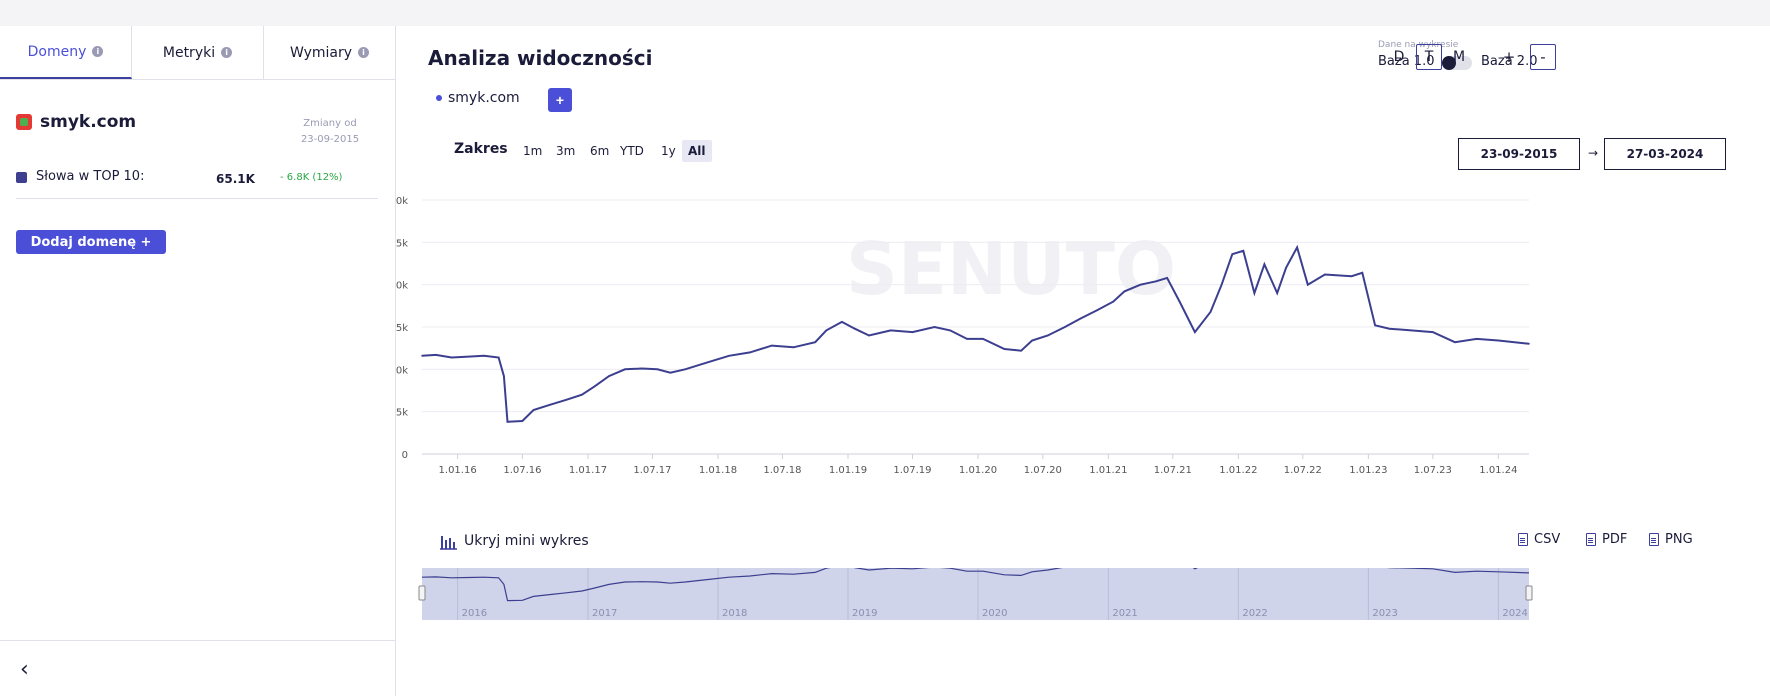  I want to click on legend-label: smyk.com, so click(484, 98).